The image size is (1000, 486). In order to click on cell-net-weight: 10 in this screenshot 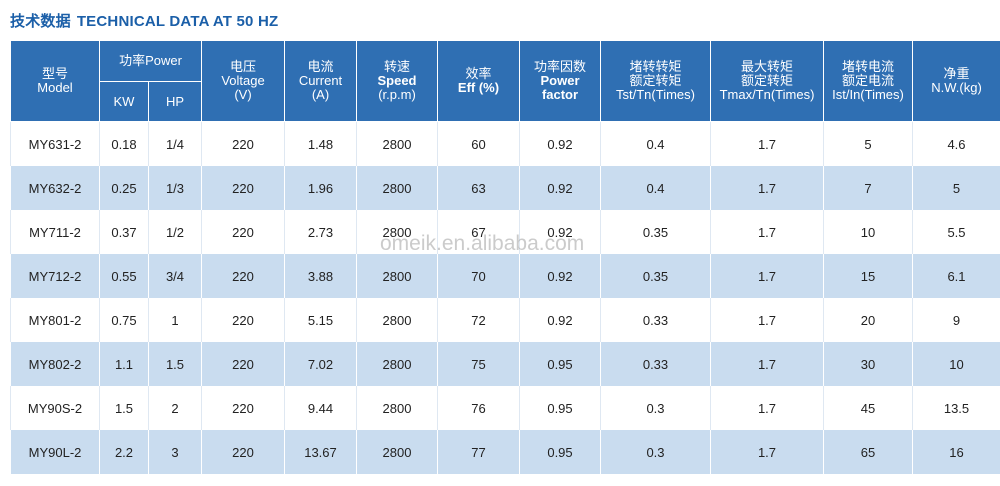, I will do `click(956, 364)`.